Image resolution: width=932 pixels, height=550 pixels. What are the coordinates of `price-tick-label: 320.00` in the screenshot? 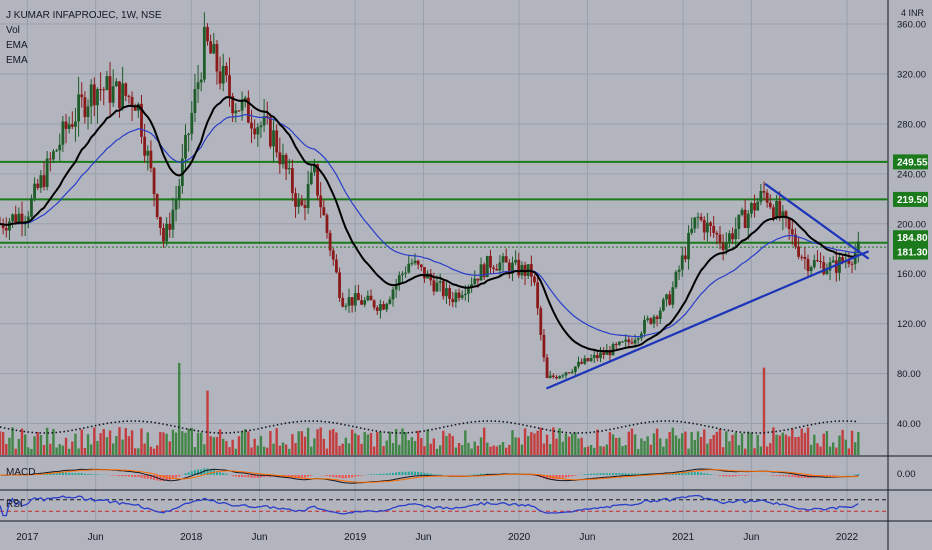 It's located at (911, 74).